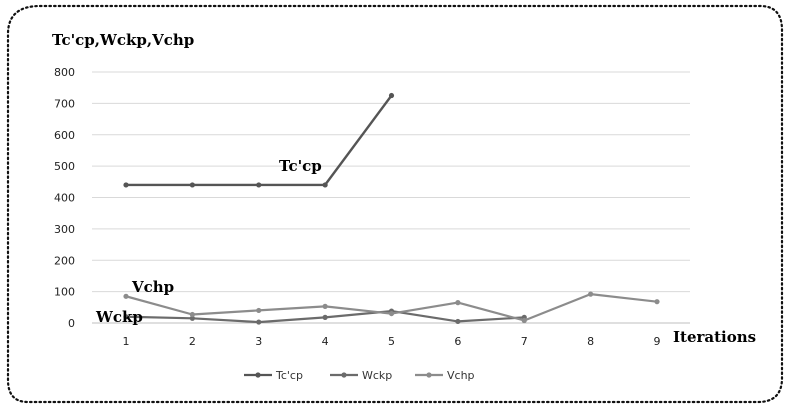 This screenshot has height=405, width=785. What do you see at coordinates (273, 375) in the screenshot?
I see `legend-item-tccp: Tc'cp` at bounding box center [273, 375].